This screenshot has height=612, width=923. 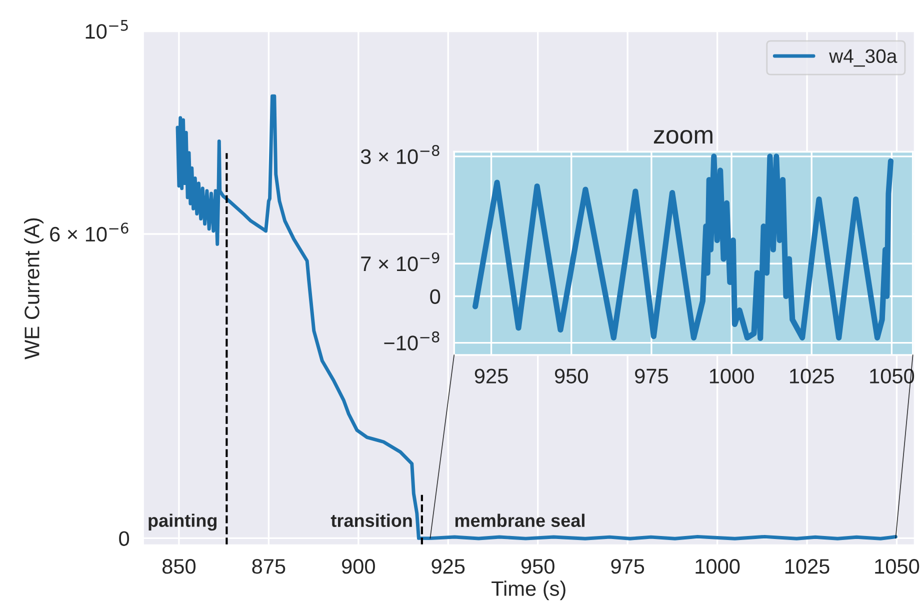 I want to click on y-axis-title: WE Current (A), so click(x=34, y=289).